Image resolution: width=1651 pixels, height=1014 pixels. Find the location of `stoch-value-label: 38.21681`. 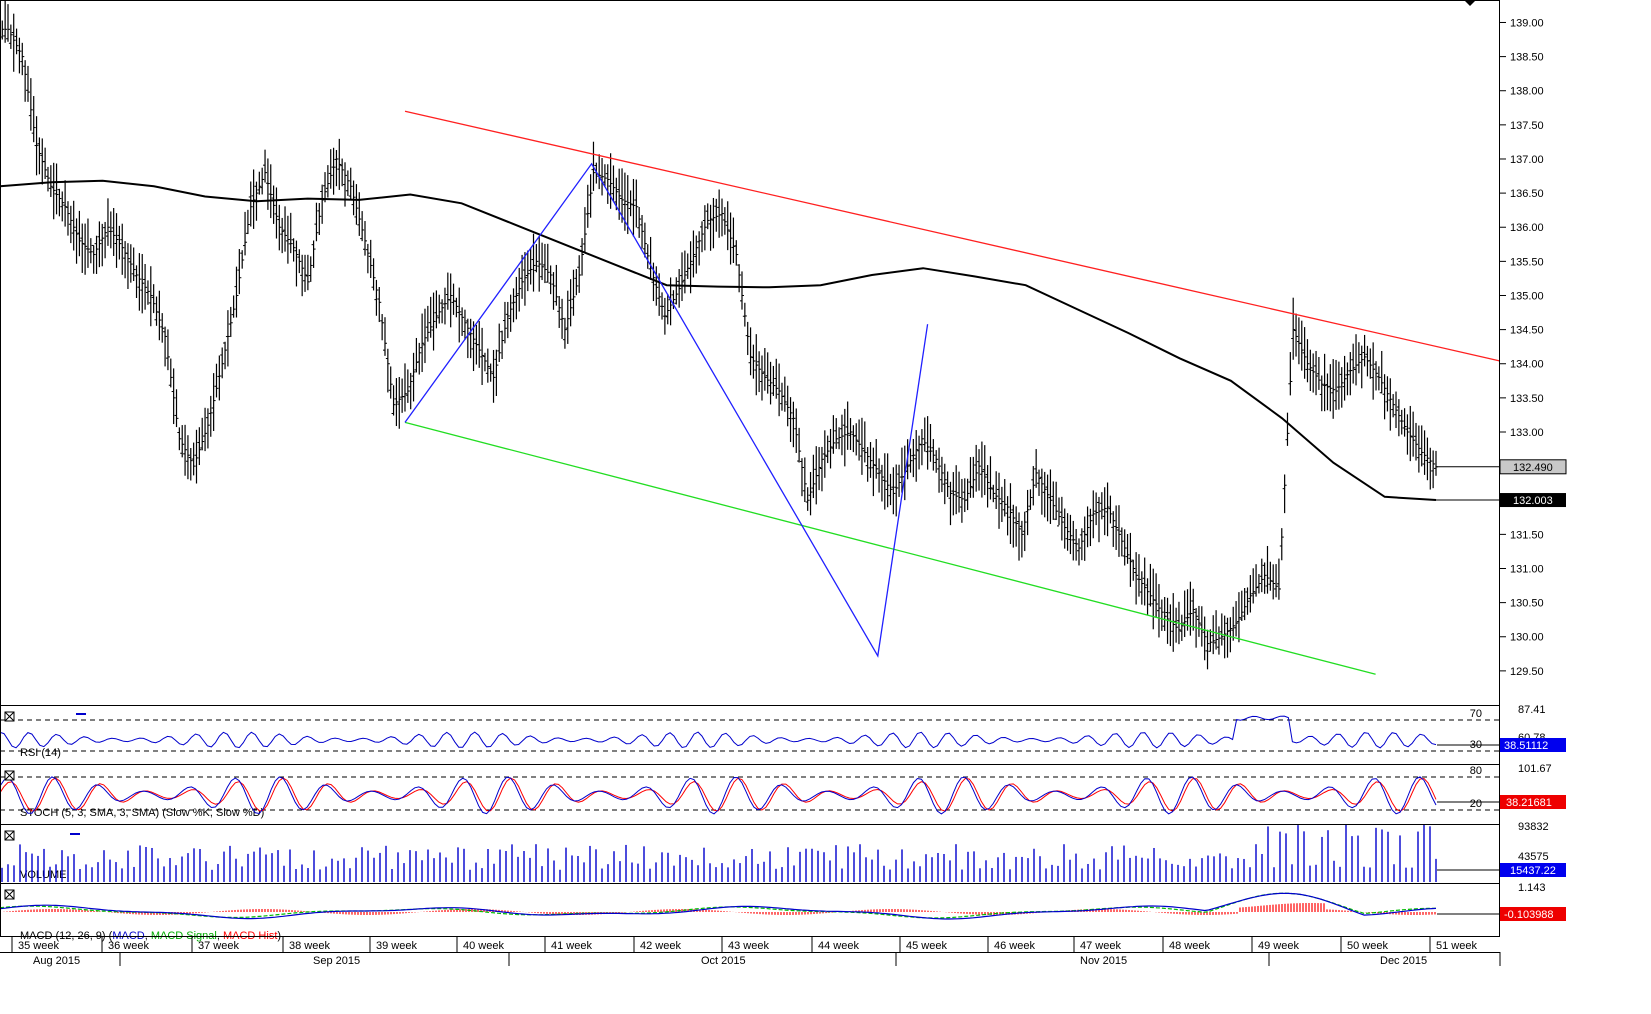

stoch-value-label: 38.21681 is located at coordinates (1529, 803).